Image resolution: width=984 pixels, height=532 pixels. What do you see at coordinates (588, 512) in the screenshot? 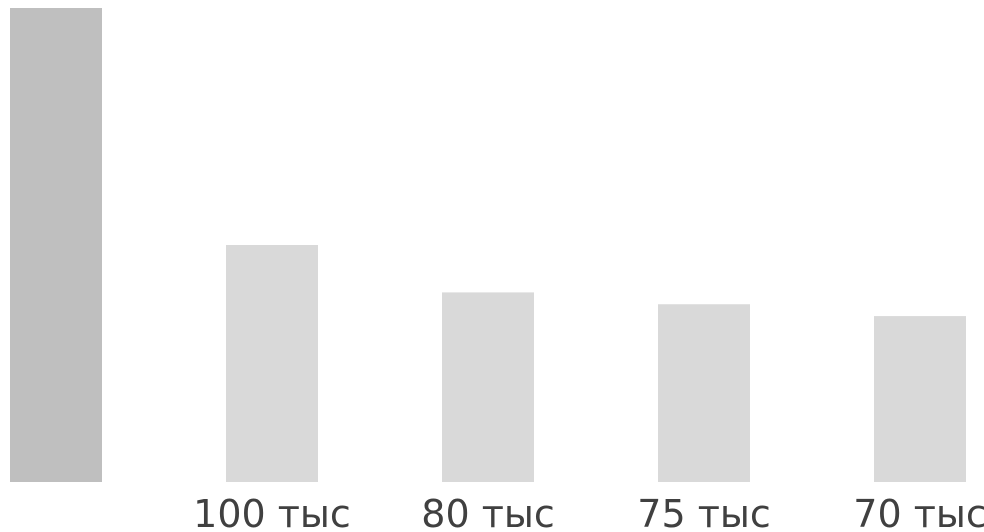
I see `category-labels: 100 тыс 80 тыс 75 тыс 70 тыс` at bounding box center [588, 512].